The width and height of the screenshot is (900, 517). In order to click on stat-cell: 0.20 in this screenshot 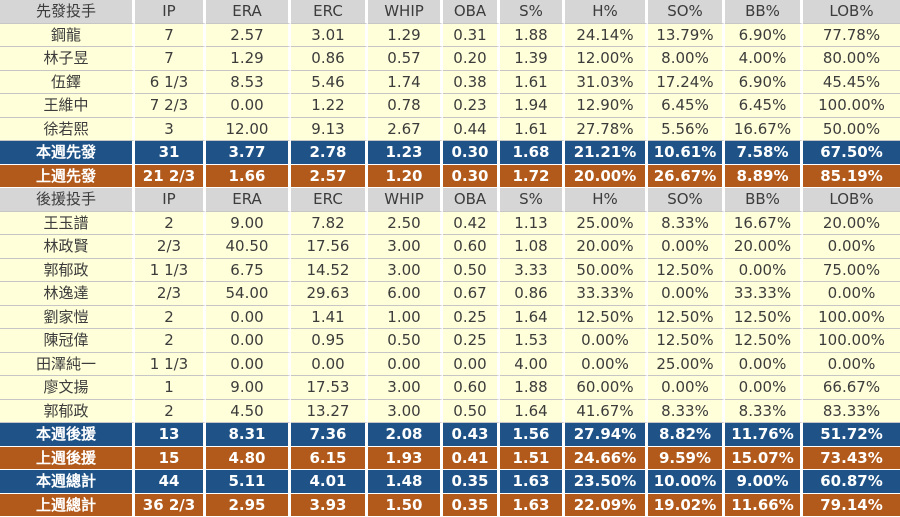, I will do `click(471, 59)`.